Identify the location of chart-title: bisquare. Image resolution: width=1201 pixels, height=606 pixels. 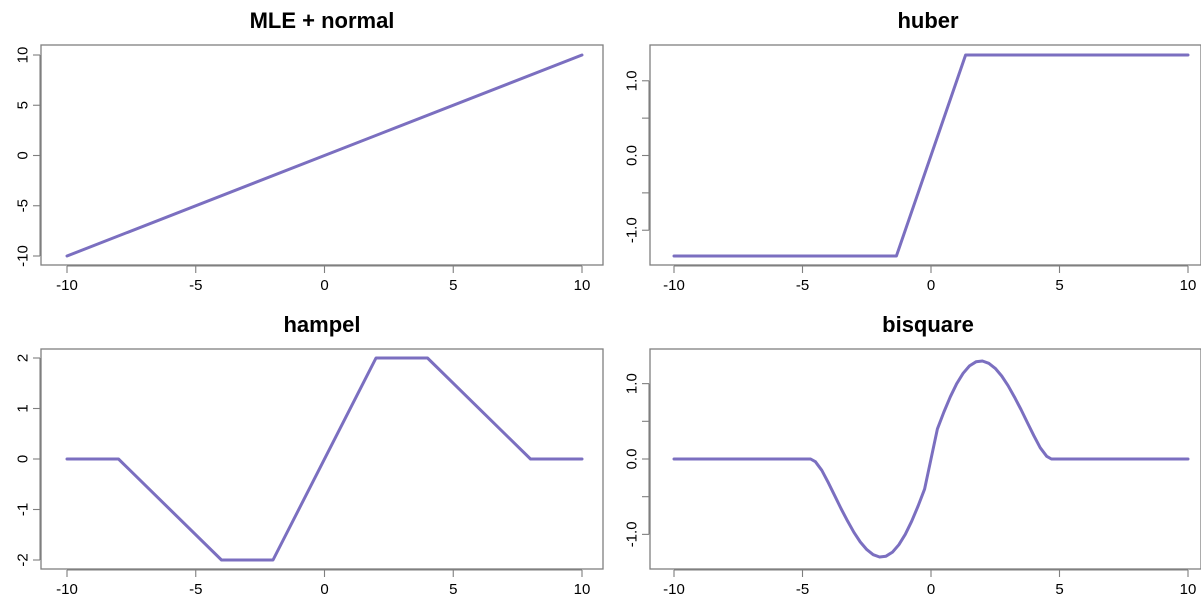
(928, 324).